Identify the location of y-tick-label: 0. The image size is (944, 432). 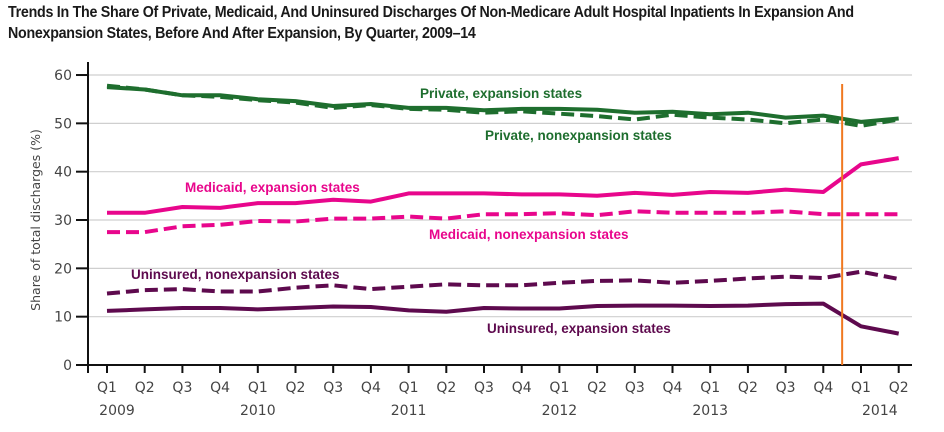
(67, 366).